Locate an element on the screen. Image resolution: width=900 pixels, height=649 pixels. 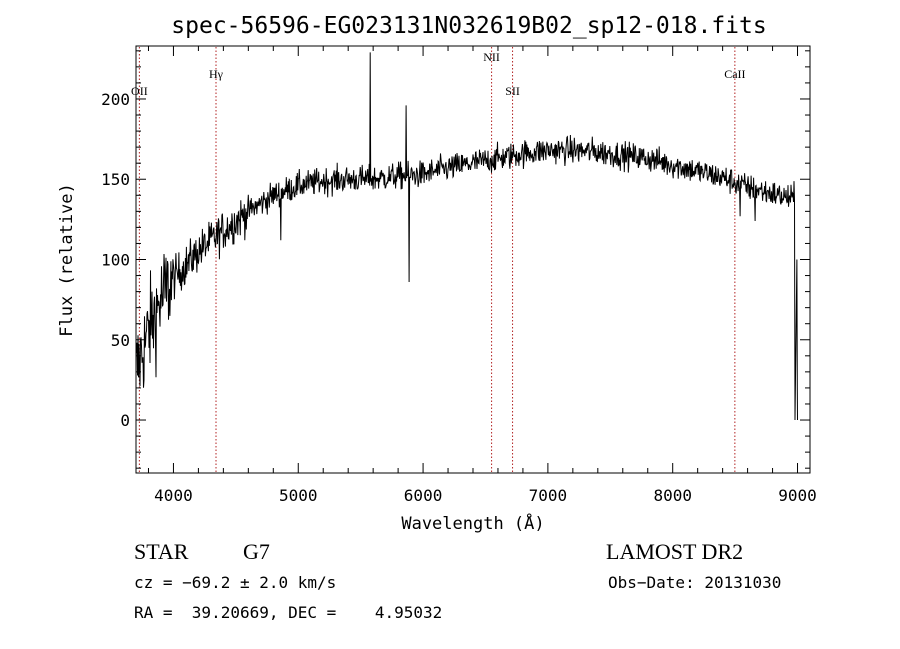
line-marker-label: NII is located at coordinates (491, 57).